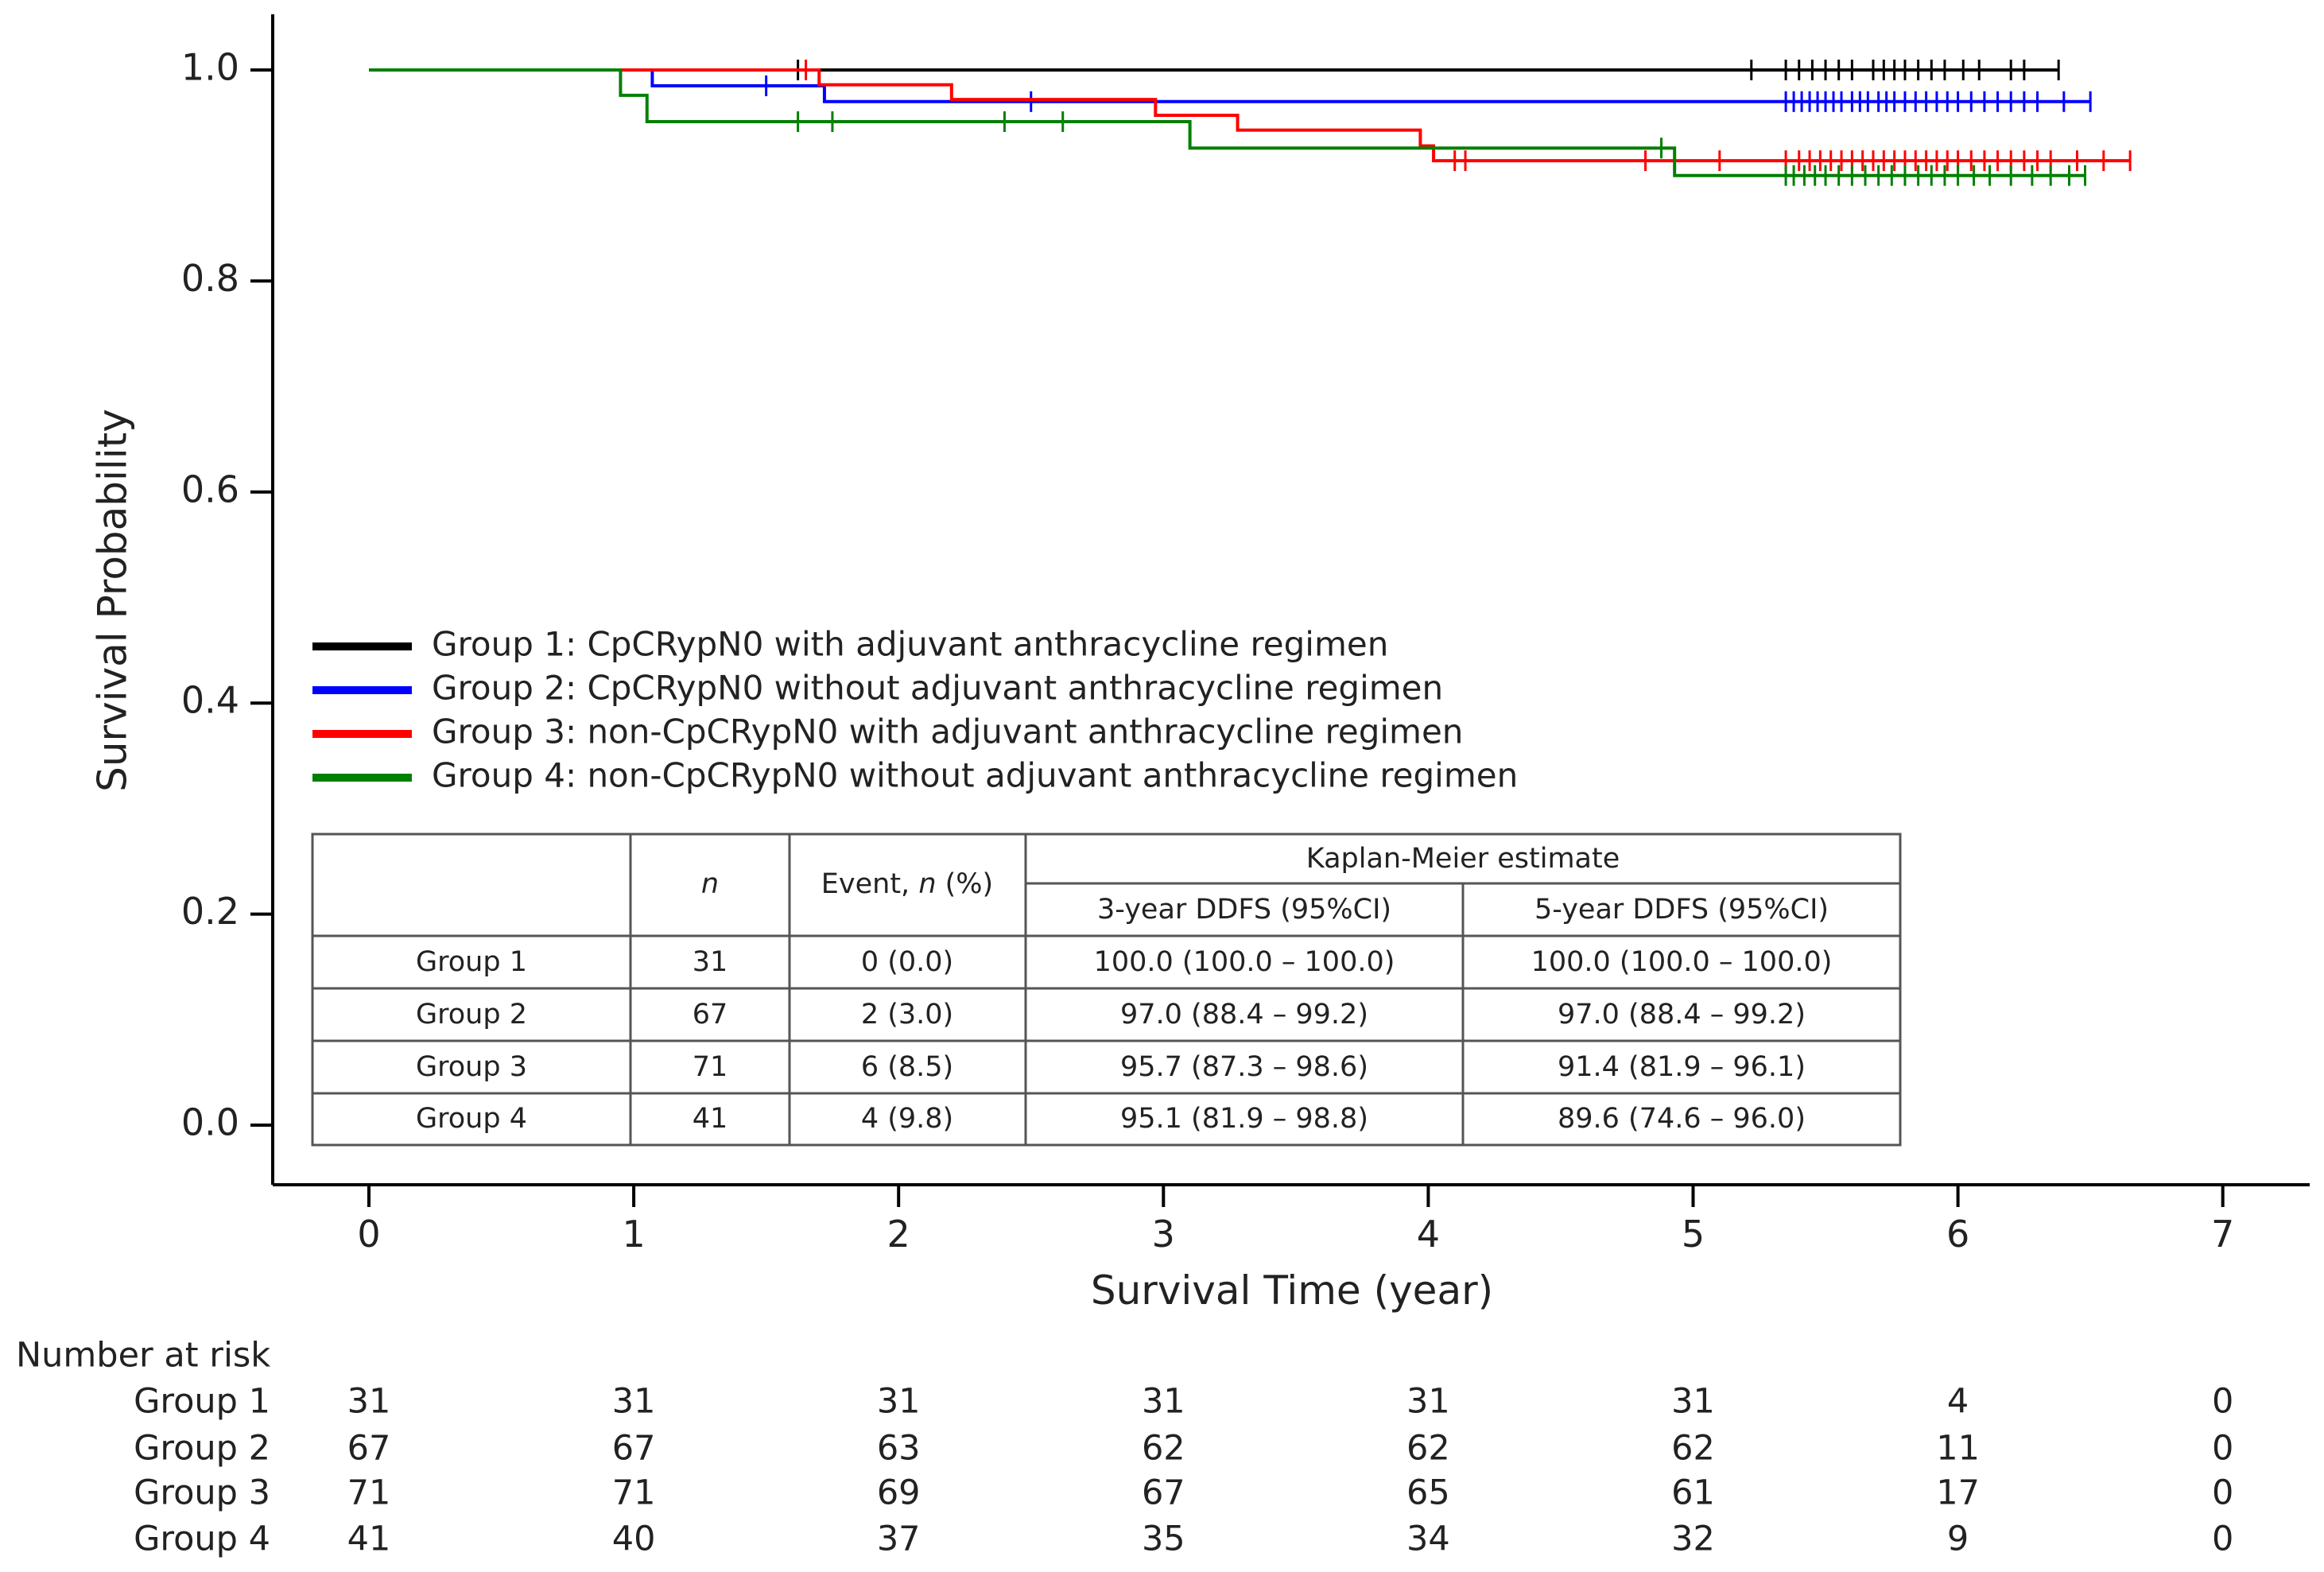  What do you see at coordinates (471, 1015) in the screenshot?
I see `table-cell-group: Group 2` at bounding box center [471, 1015].